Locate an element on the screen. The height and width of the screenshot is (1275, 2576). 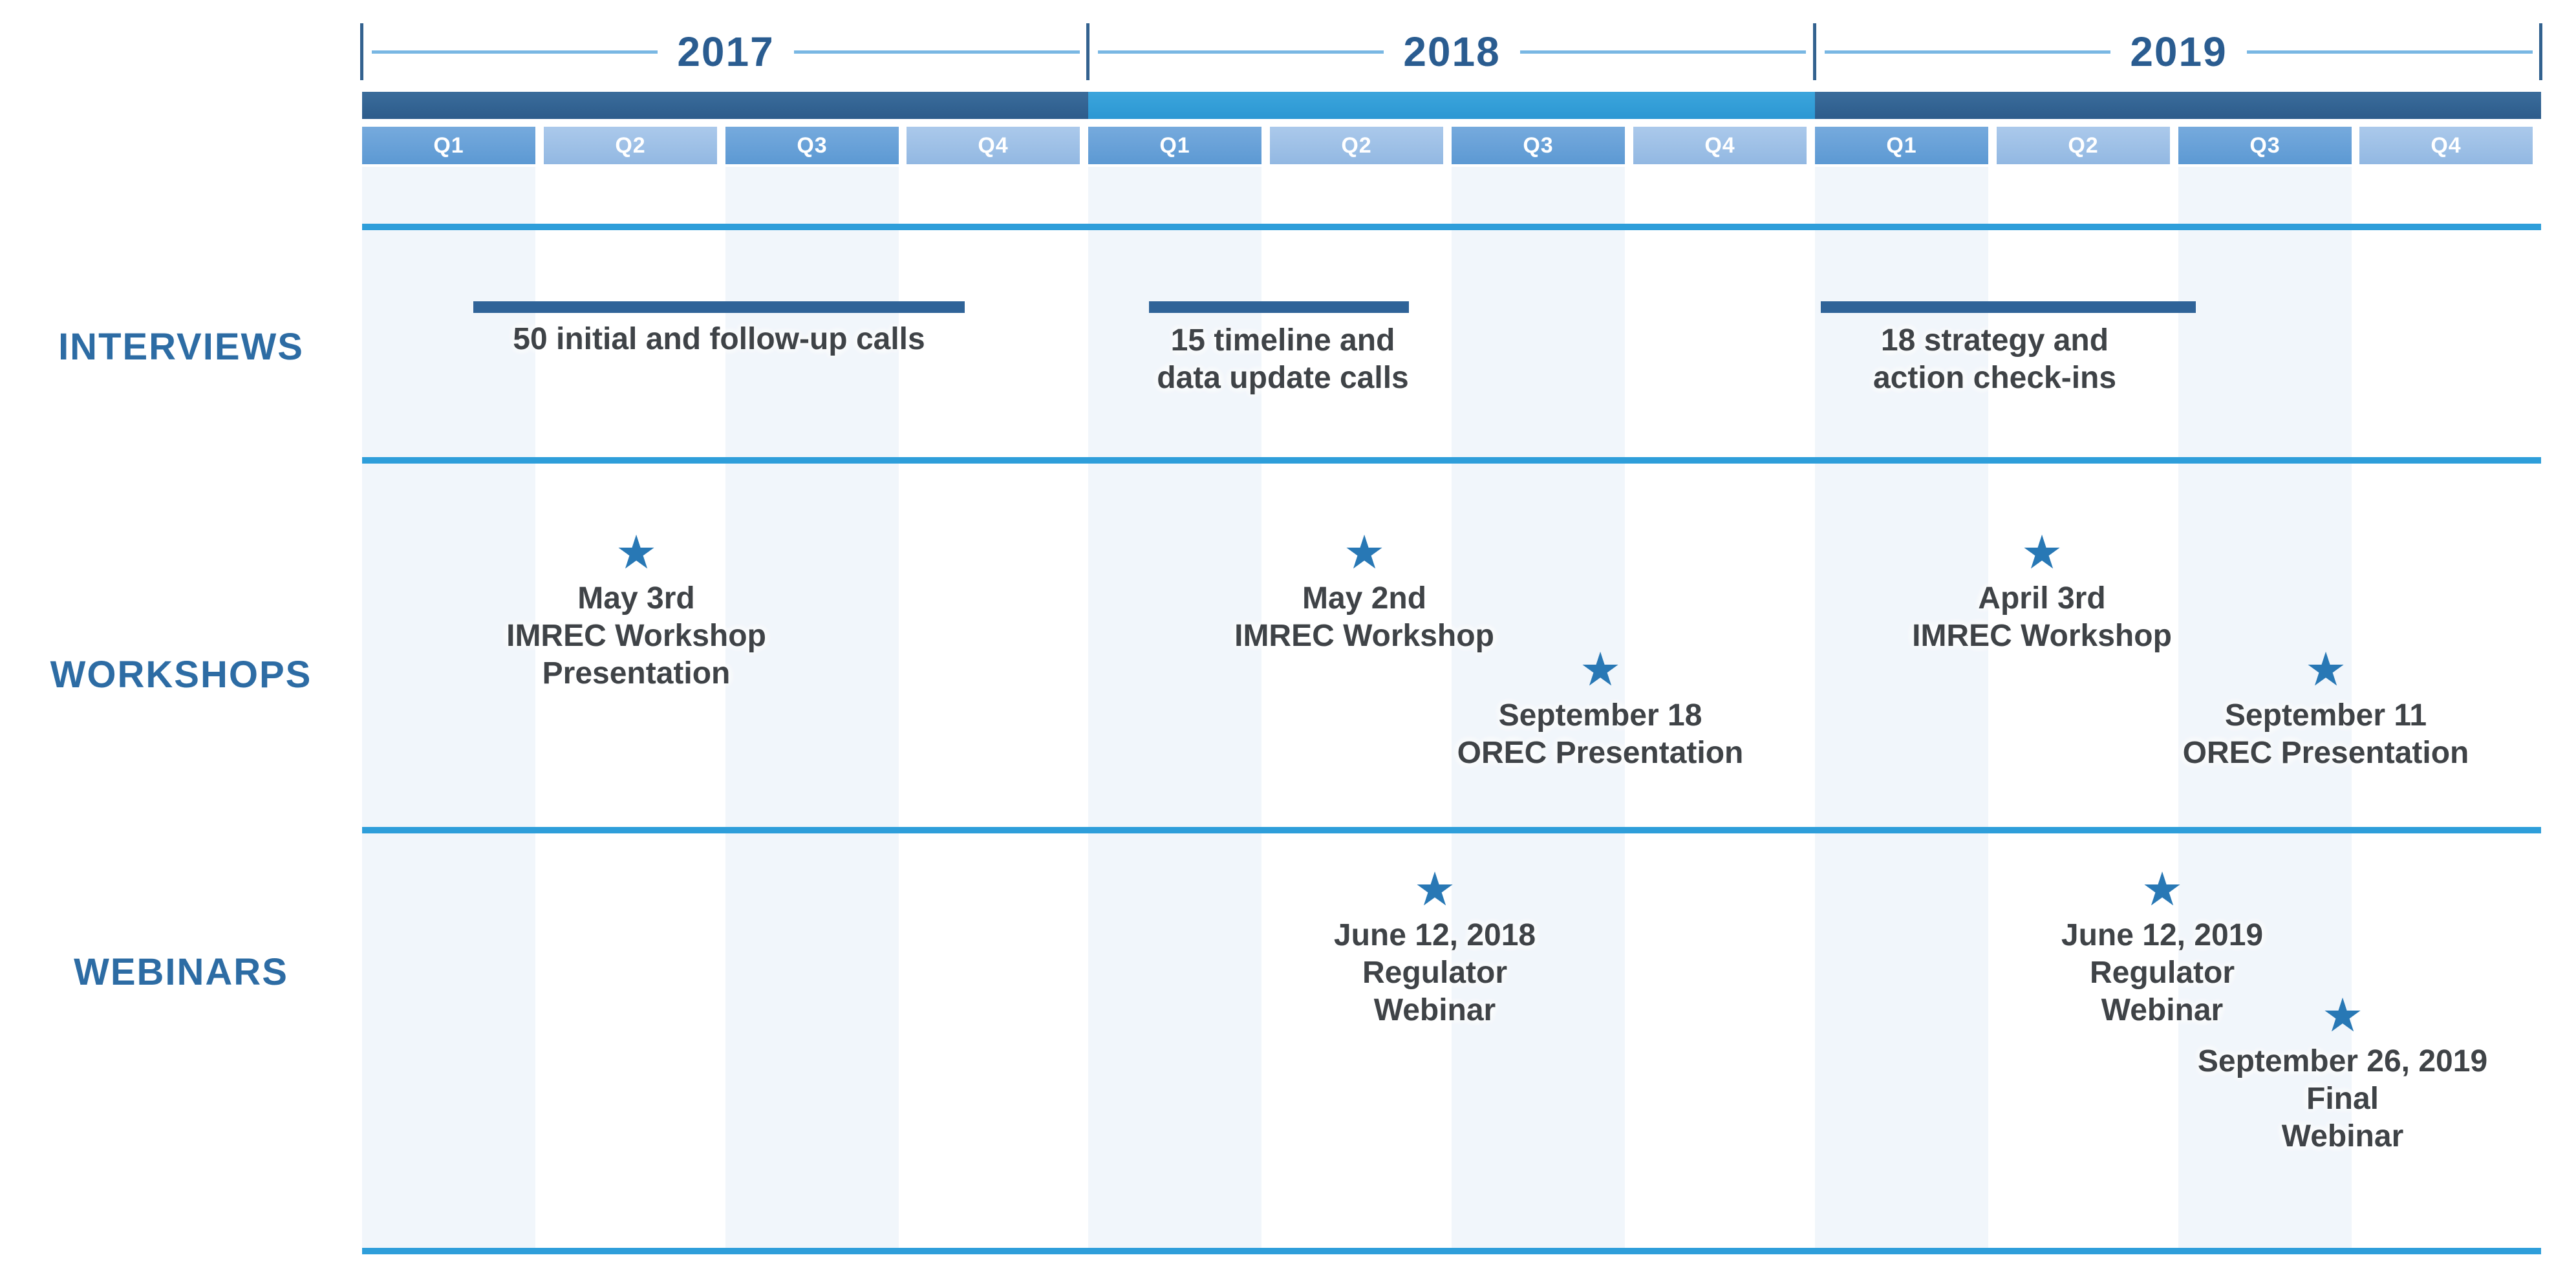
row-label-interviews: INTERVIEWS is located at coordinates (181, 347).